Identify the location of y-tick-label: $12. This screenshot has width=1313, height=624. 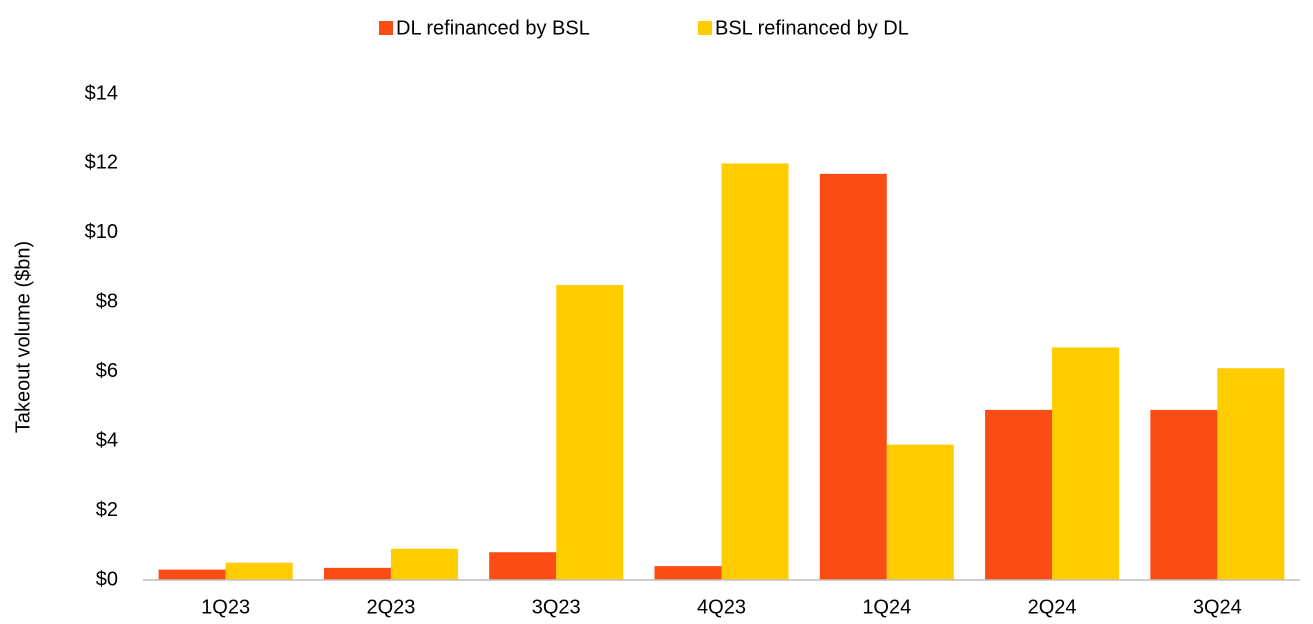
(101, 163).